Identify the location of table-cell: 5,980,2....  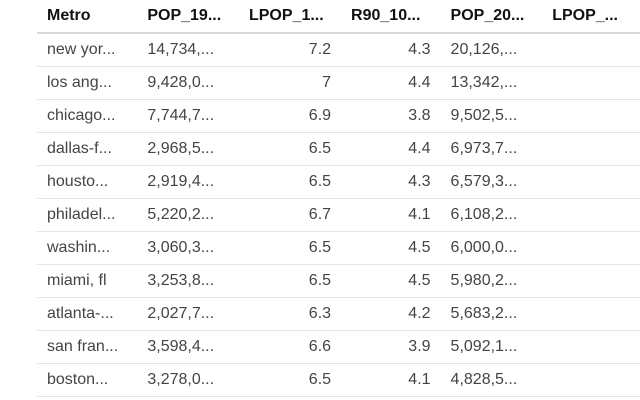
(491, 281).